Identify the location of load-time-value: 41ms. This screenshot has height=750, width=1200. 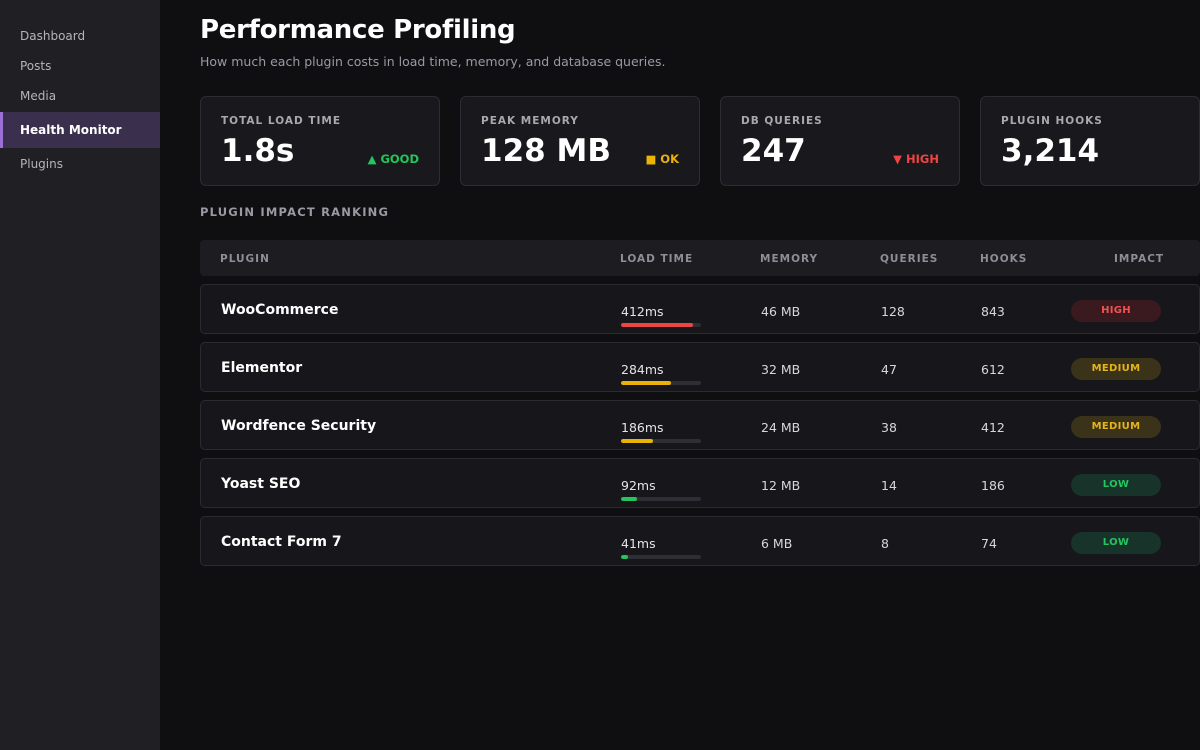
(638, 543).